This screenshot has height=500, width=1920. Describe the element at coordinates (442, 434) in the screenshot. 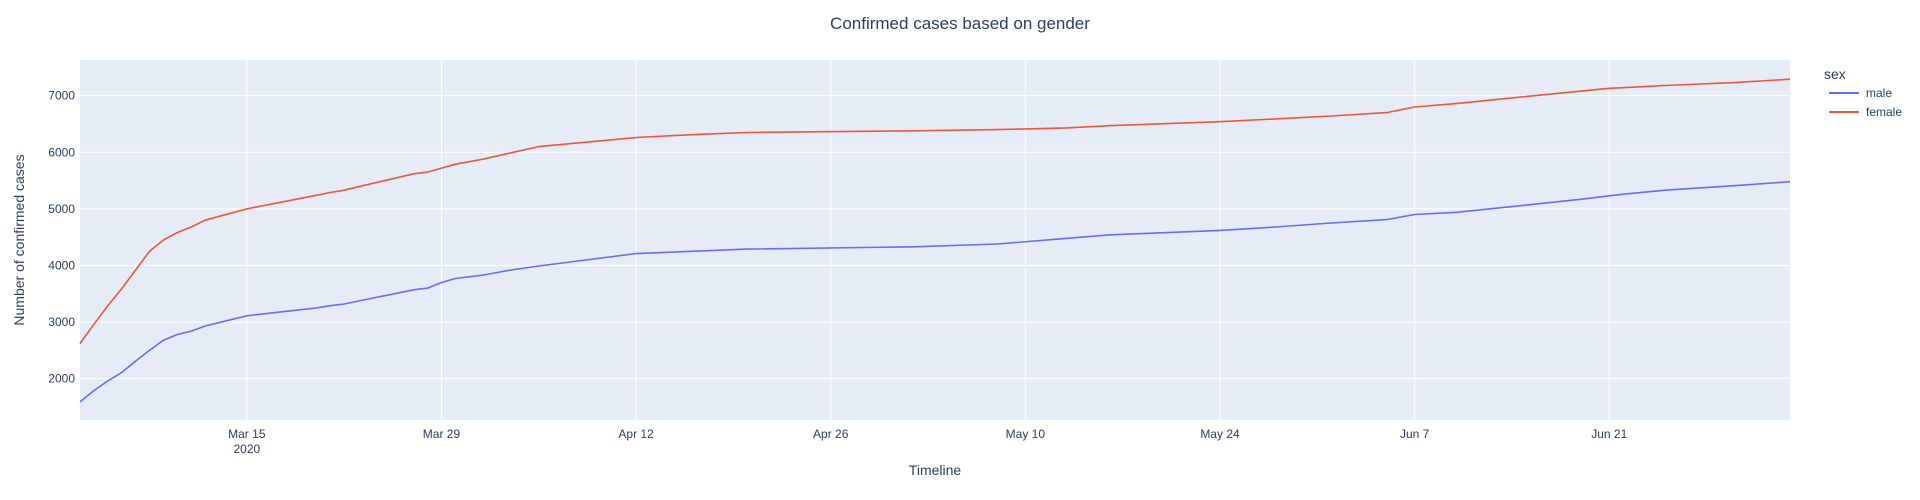

I see `x-tick-label: Mar 29` at that location.